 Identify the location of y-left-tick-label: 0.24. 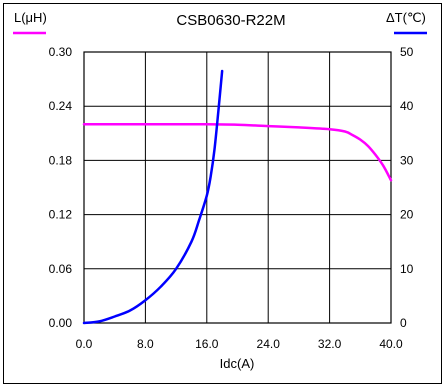
(61, 106).